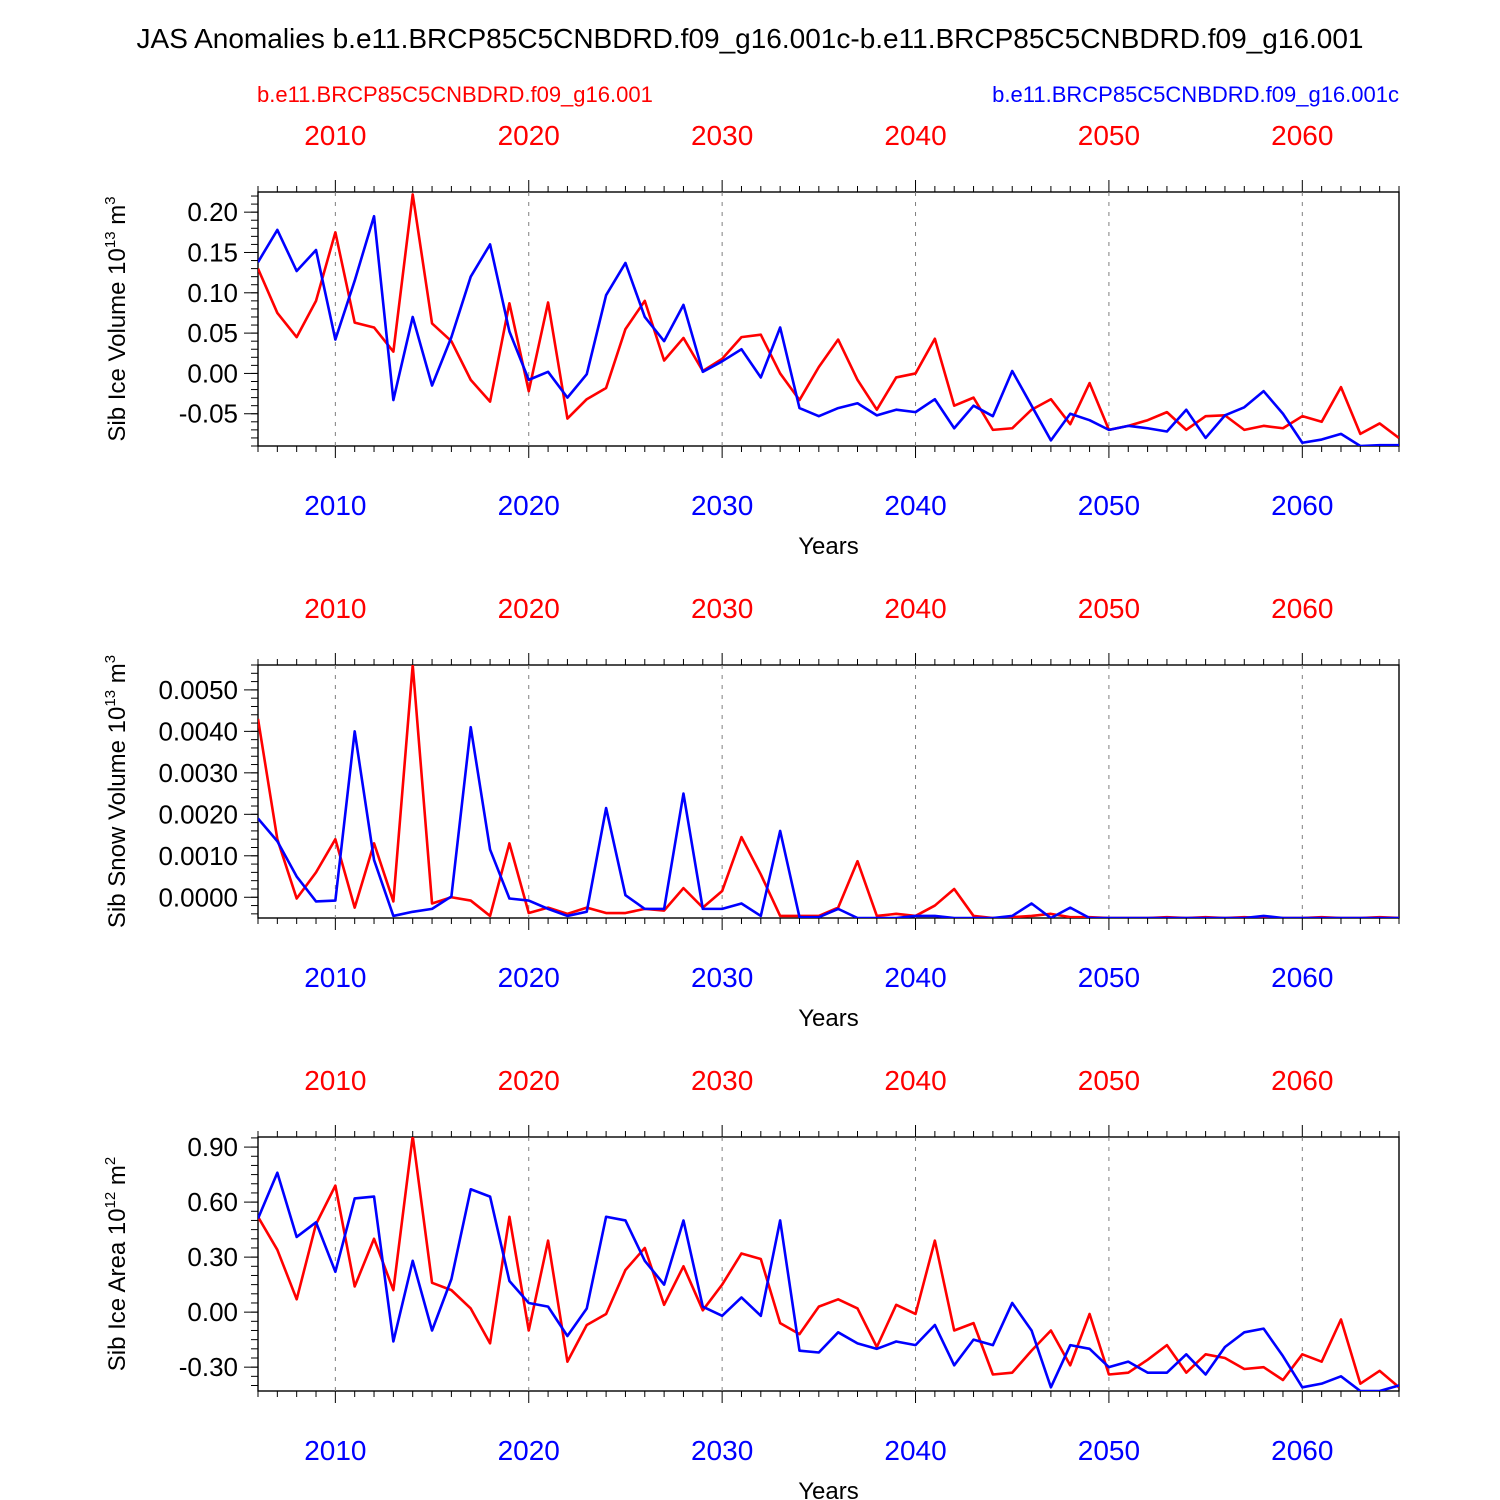 This screenshot has width=1500, height=1500. Describe the element at coordinates (208, 414) in the screenshot. I see `y-tick-label: -0.05` at that location.